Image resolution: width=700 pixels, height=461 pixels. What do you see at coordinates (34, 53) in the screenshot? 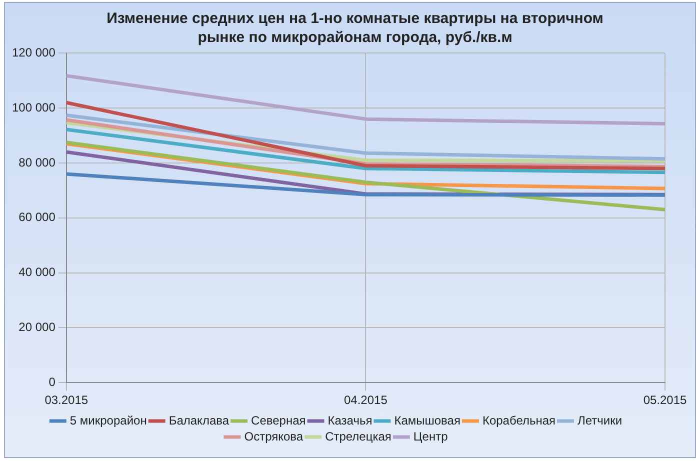
I see `y-tick-label: 120 000` at bounding box center [34, 53].